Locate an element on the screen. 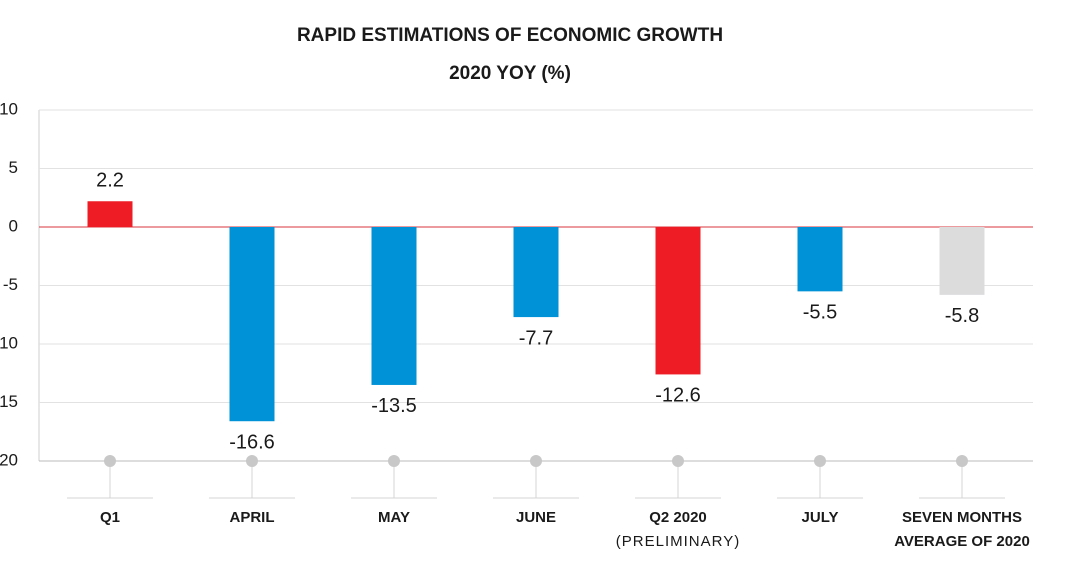 This screenshot has width=1085, height=564. value-label: 2.2 is located at coordinates (110, 181).